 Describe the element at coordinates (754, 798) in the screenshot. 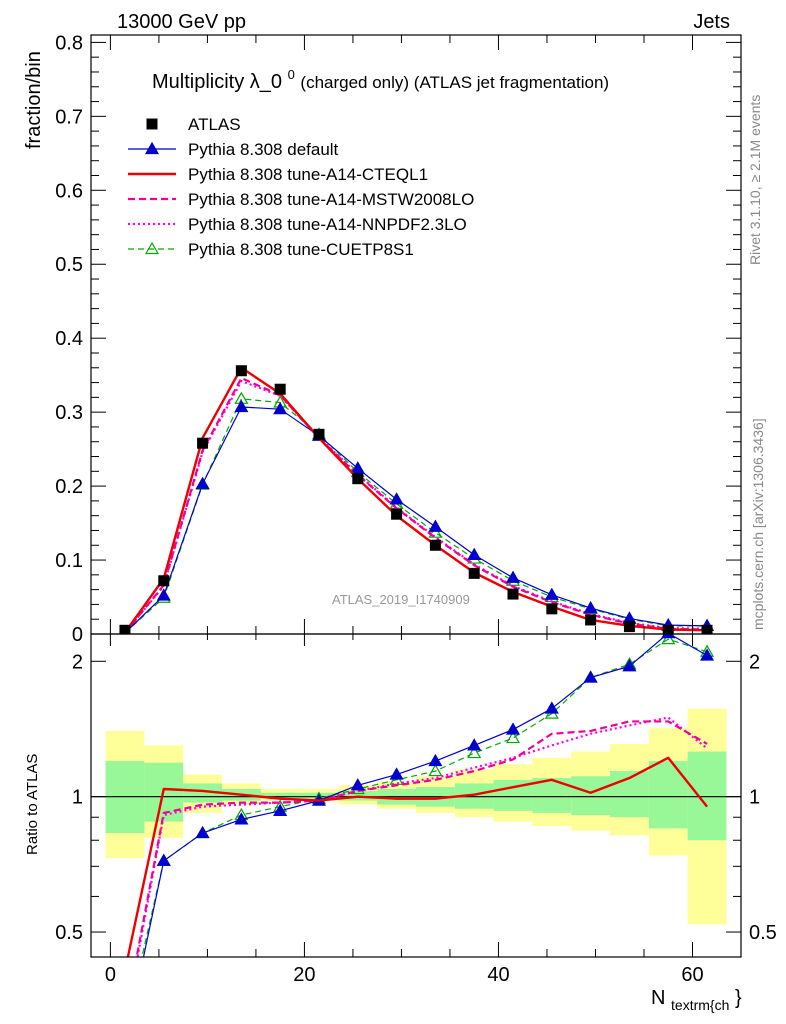

I see `ratio-y-tick-label-right: 1` at that location.